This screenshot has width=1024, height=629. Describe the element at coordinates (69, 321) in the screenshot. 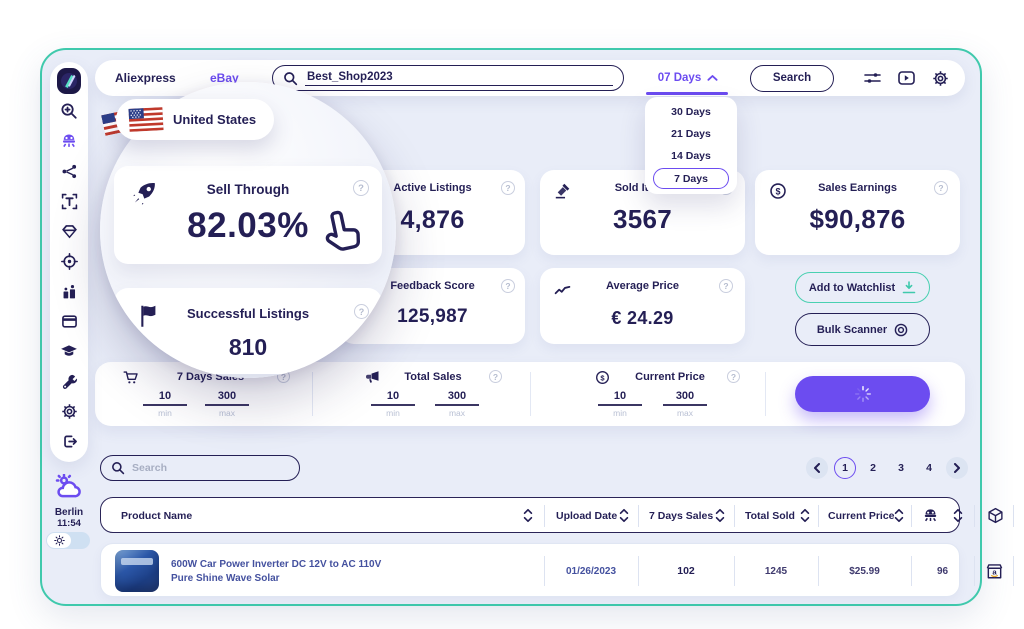

I see `sidebar-item-store-manager` at that location.